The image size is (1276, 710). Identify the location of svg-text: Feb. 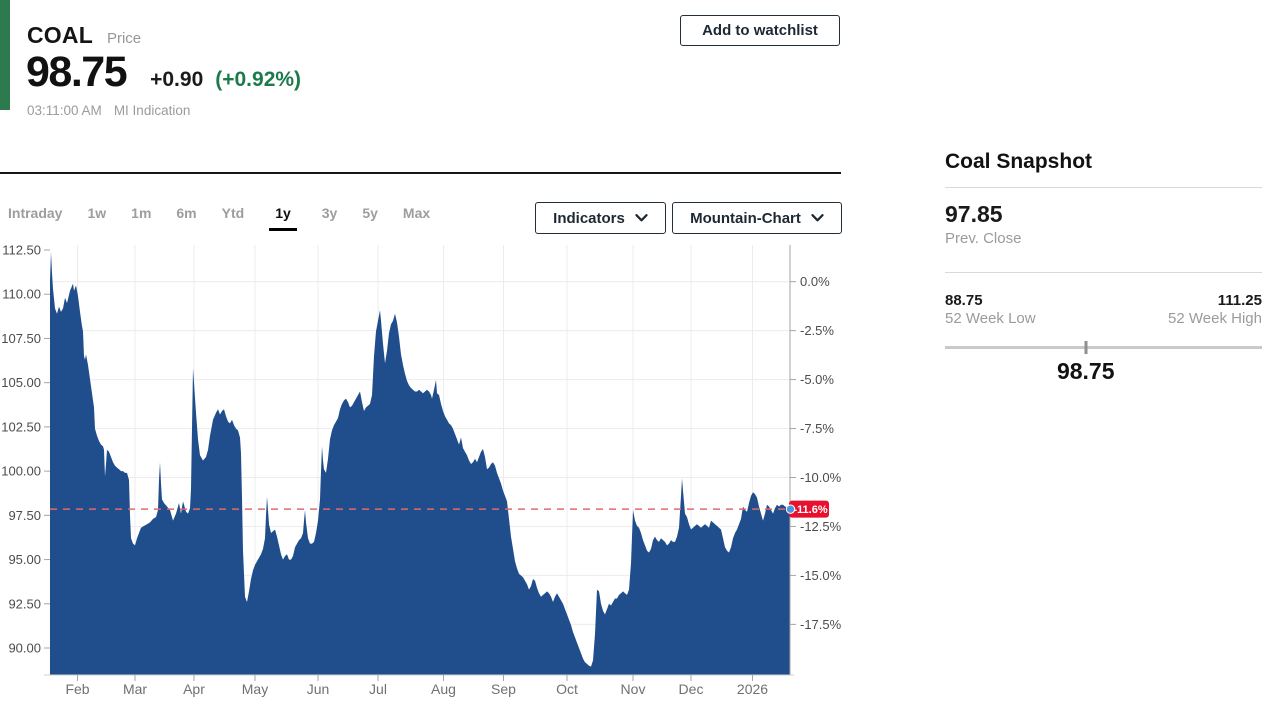
(77, 689).